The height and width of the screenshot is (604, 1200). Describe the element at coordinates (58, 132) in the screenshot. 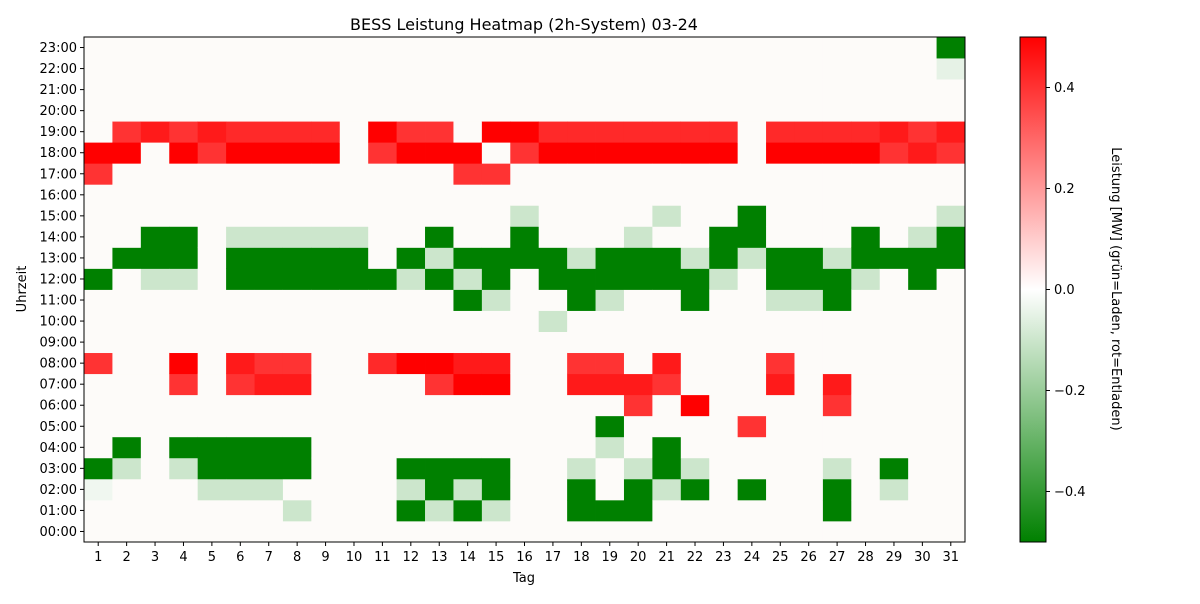

I see `y-tick-label: 19:00` at that location.